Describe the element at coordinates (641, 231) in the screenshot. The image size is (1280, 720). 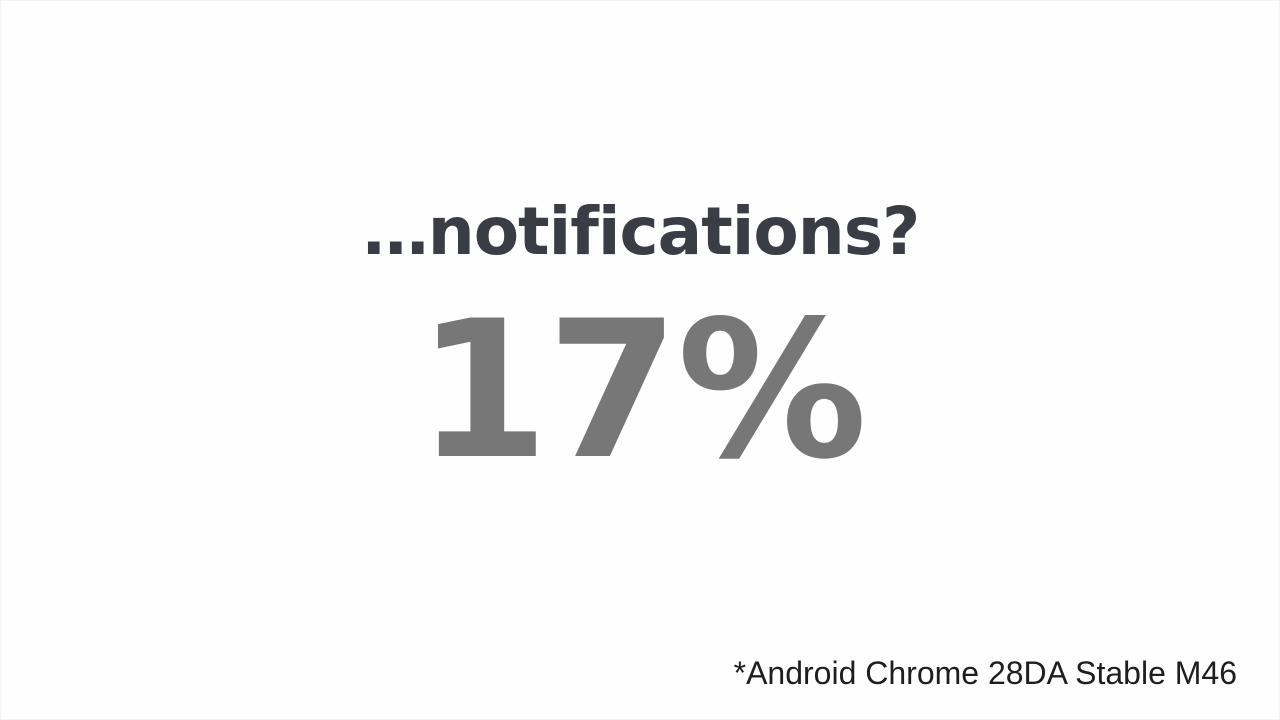
I see `slide-heading: …notifications?` at that location.